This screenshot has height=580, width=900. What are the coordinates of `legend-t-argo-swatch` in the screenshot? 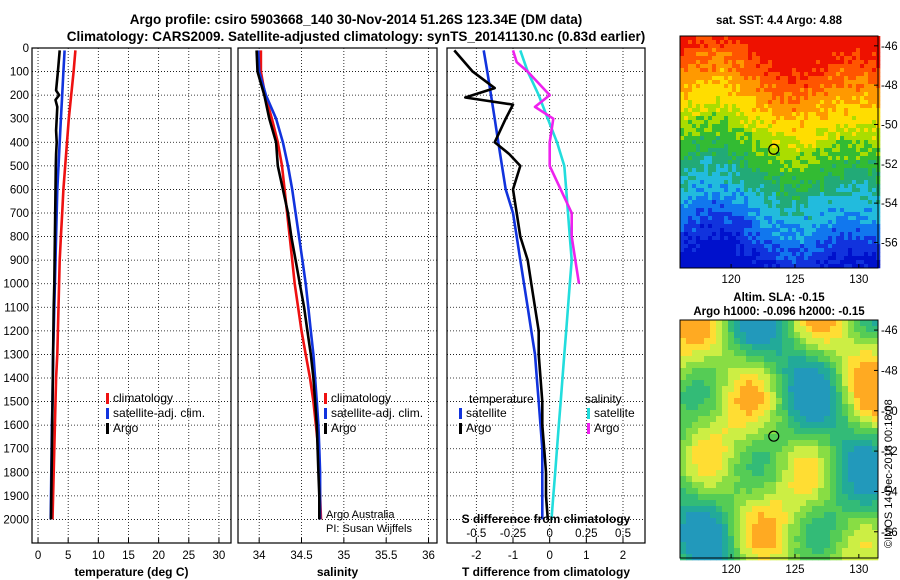 It's located at (460, 428).